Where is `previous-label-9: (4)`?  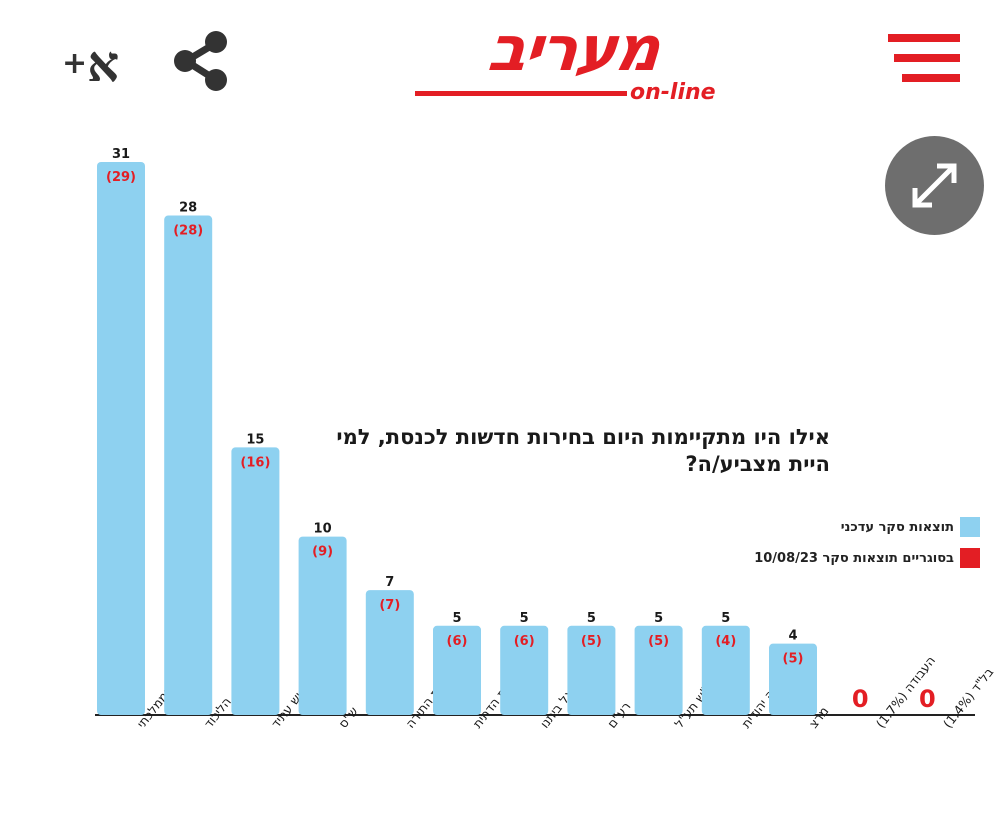 previous-label-9: (4) is located at coordinates (725, 641).